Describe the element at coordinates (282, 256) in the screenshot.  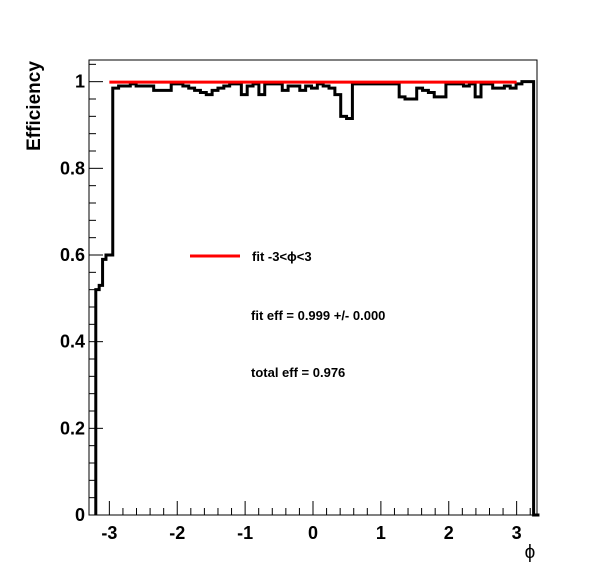
I see `legend-label-fit: fit -3<ϕ<3` at that location.